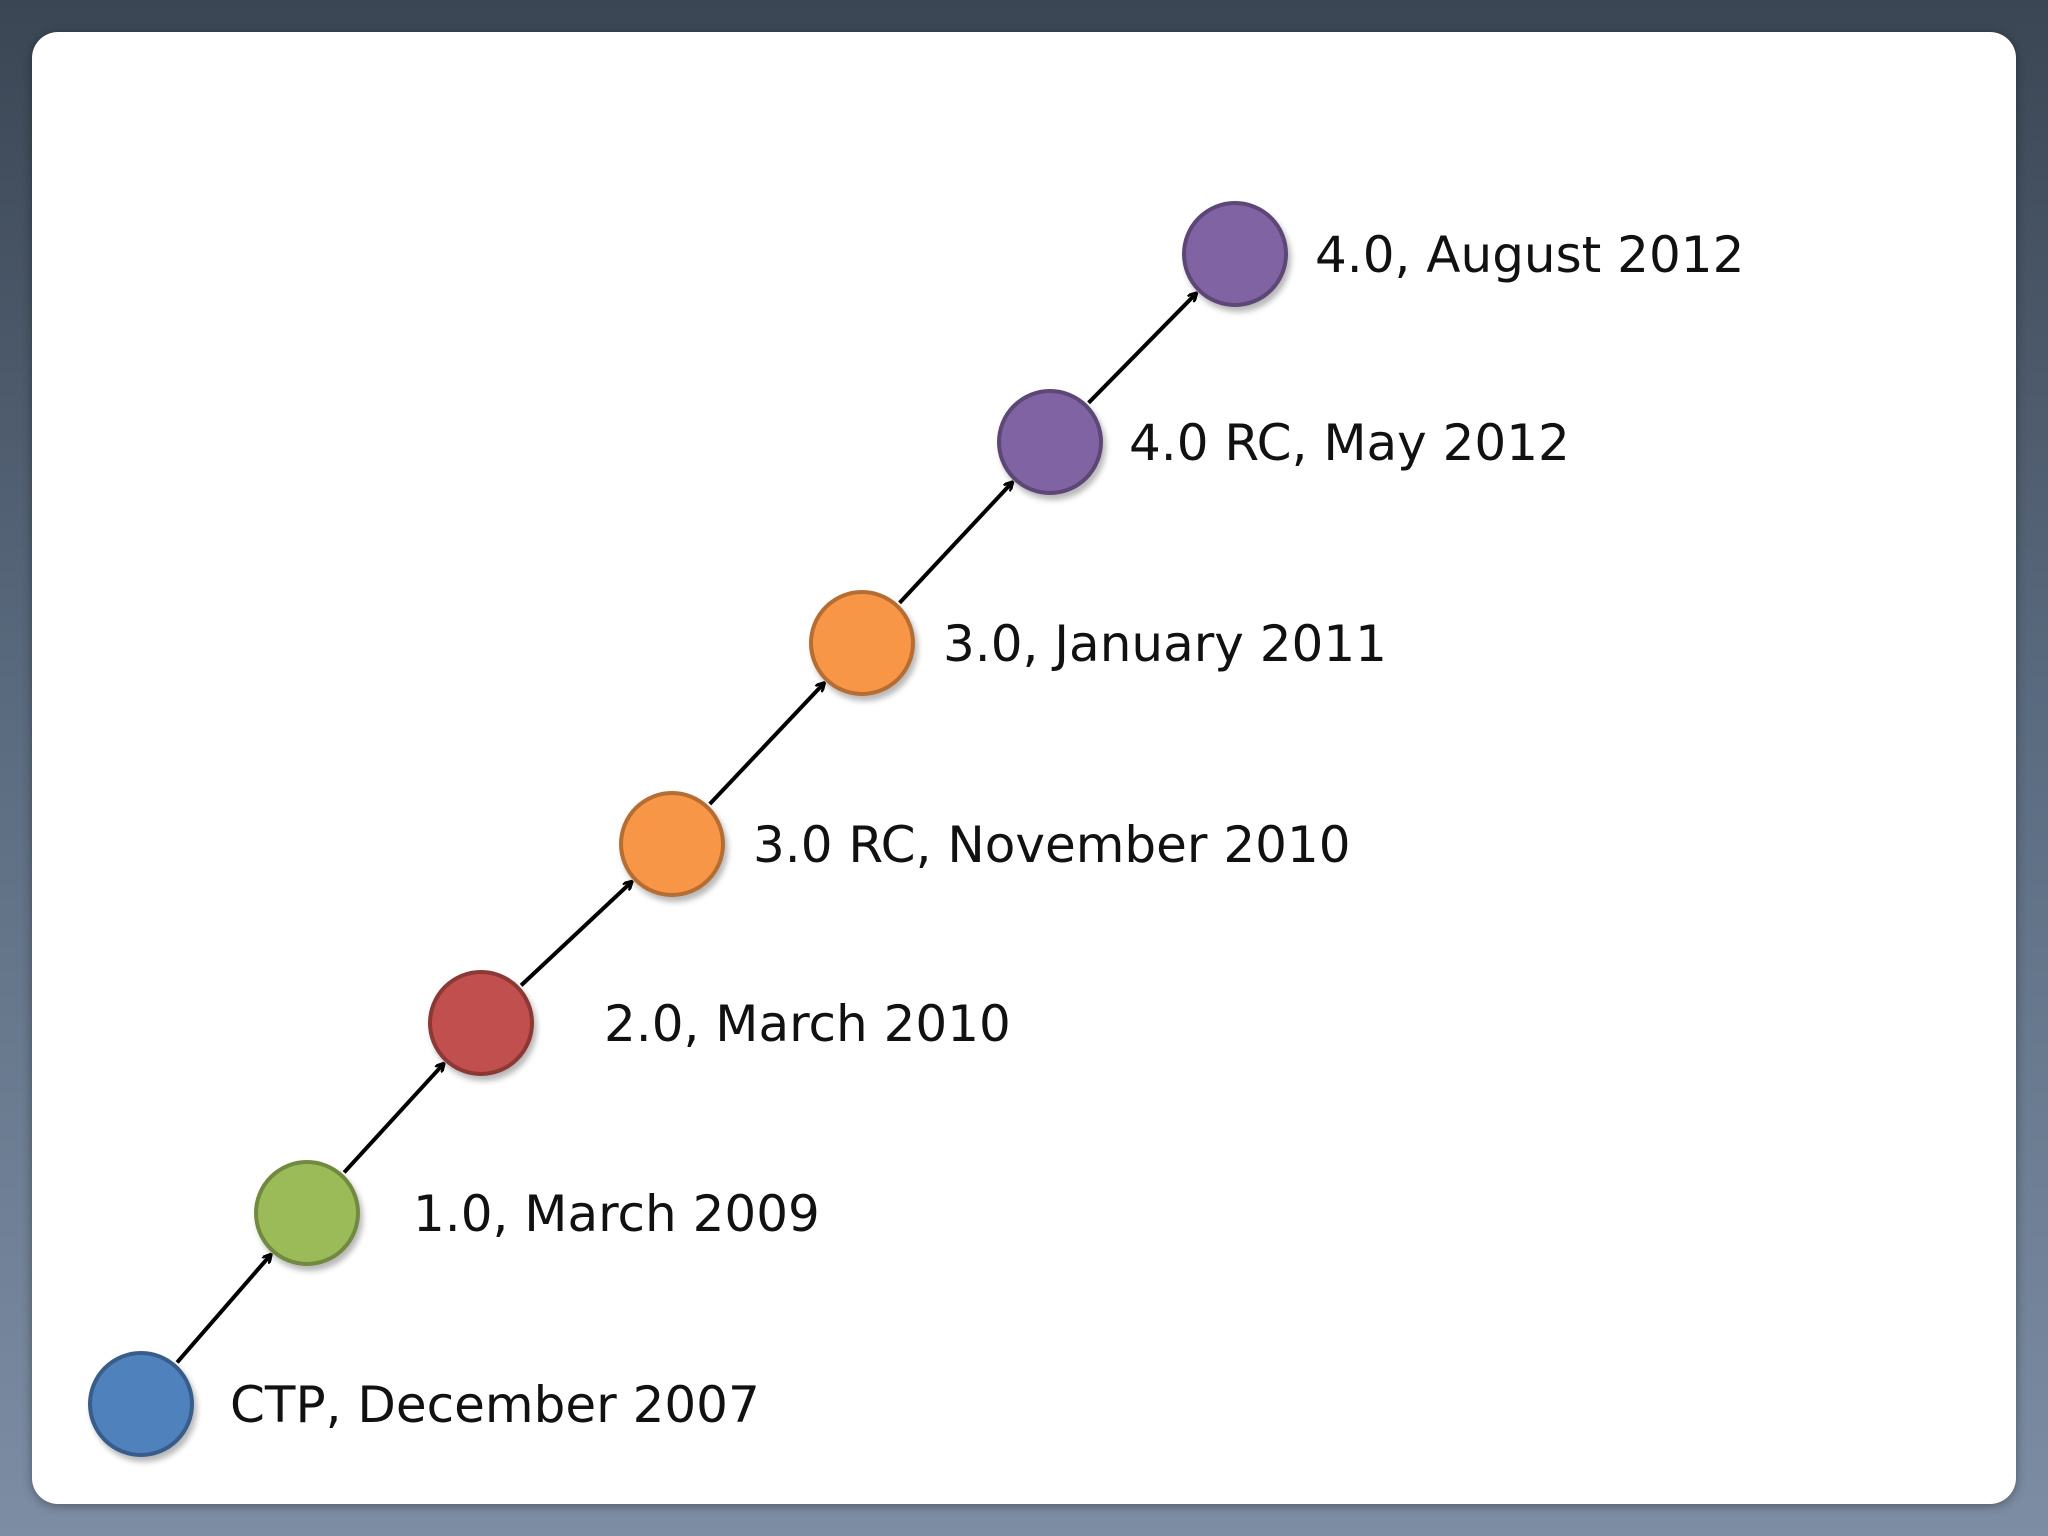 This screenshot has height=1536, width=2048. Describe the element at coordinates (807, 1024) in the screenshot. I see `milestone-label: 2.0, March 2010` at that location.